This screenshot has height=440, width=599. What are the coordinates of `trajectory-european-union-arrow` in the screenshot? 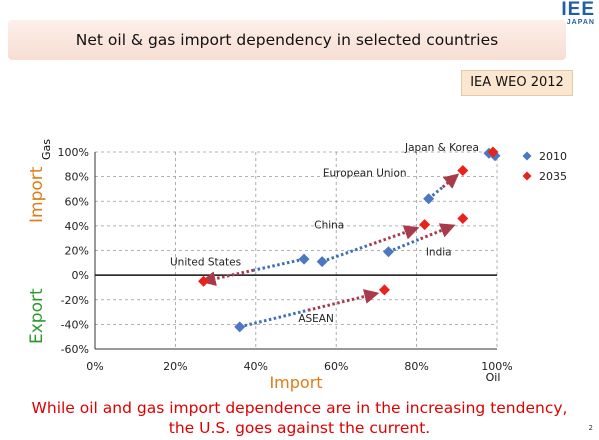 It's located at (450, 181).